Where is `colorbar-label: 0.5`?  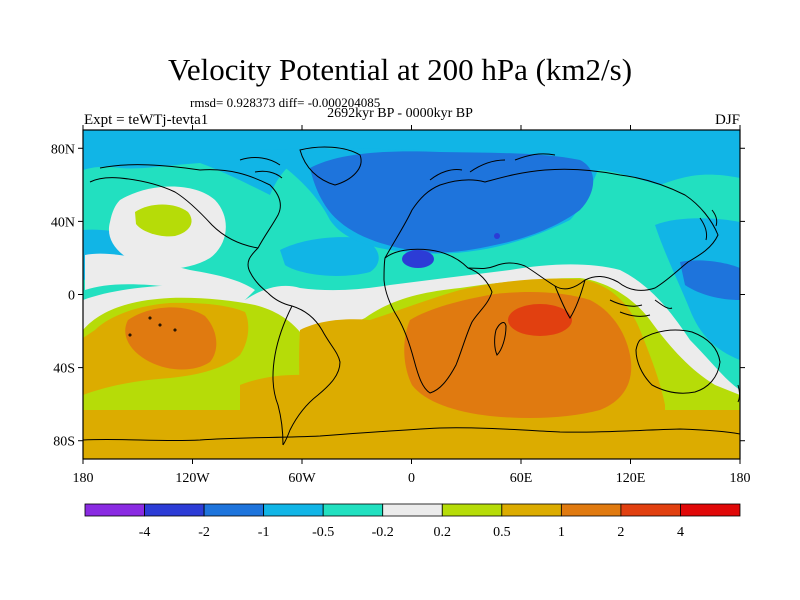
colorbar-label: 0.5 is located at coordinates (502, 532).